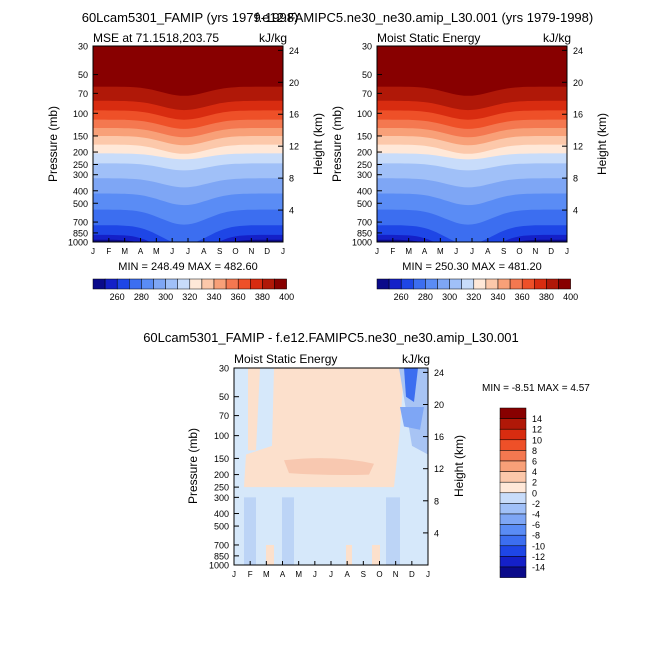 Image resolution: width=657 pixels, height=659 pixels. What do you see at coordinates (538, 568) in the screenshot?
I see `colorbar-label: -14` at bounding box center [538, 568].